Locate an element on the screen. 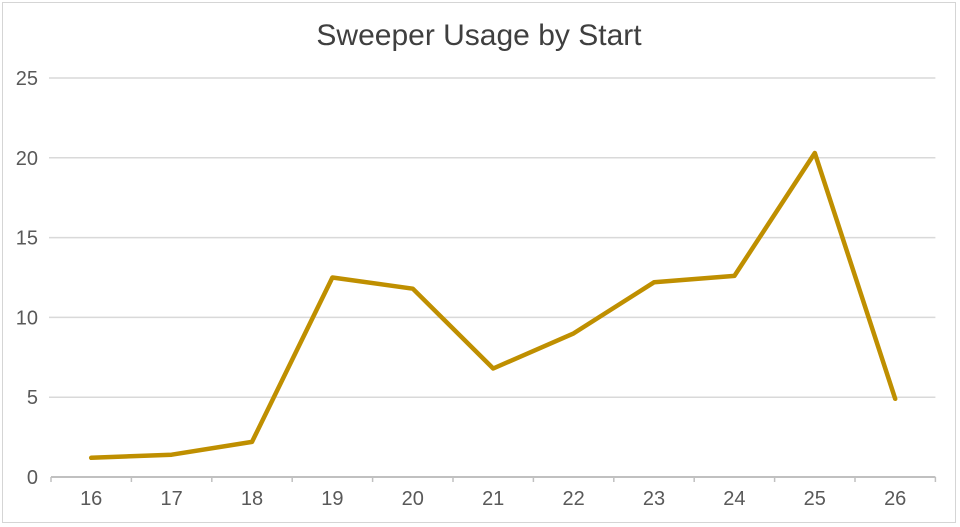 The image size is (960, 527). y-axis-tick-label: 25 is located at coordinates (27, 79).